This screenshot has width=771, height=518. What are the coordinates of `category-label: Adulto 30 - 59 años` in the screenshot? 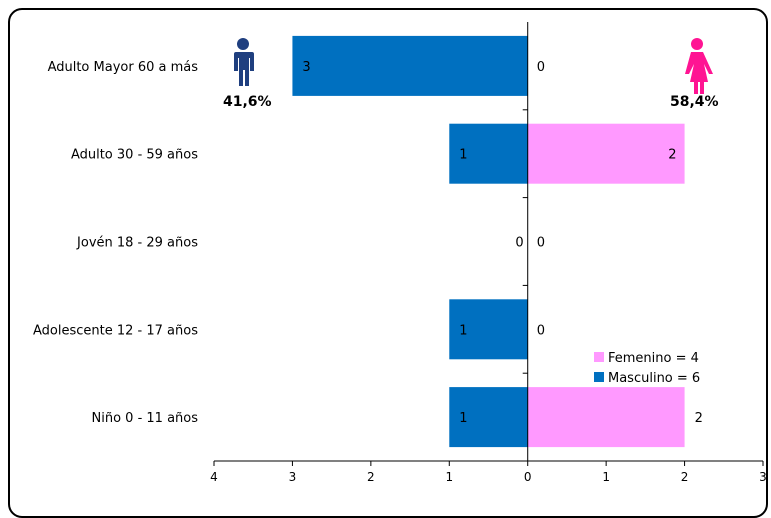 It's located at (134, 155).